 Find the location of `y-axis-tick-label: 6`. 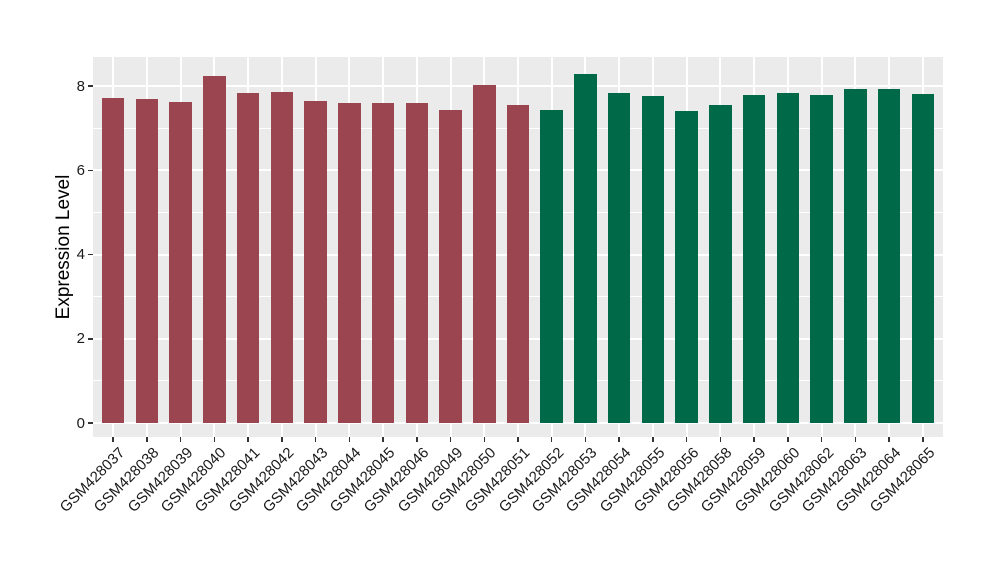

y-axis-tick-label: 6 is located at coordinates (80, 170).